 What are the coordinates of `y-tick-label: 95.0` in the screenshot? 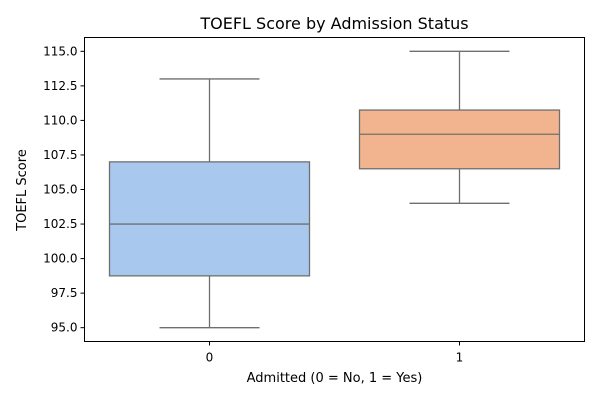 It's located at (64, 328).